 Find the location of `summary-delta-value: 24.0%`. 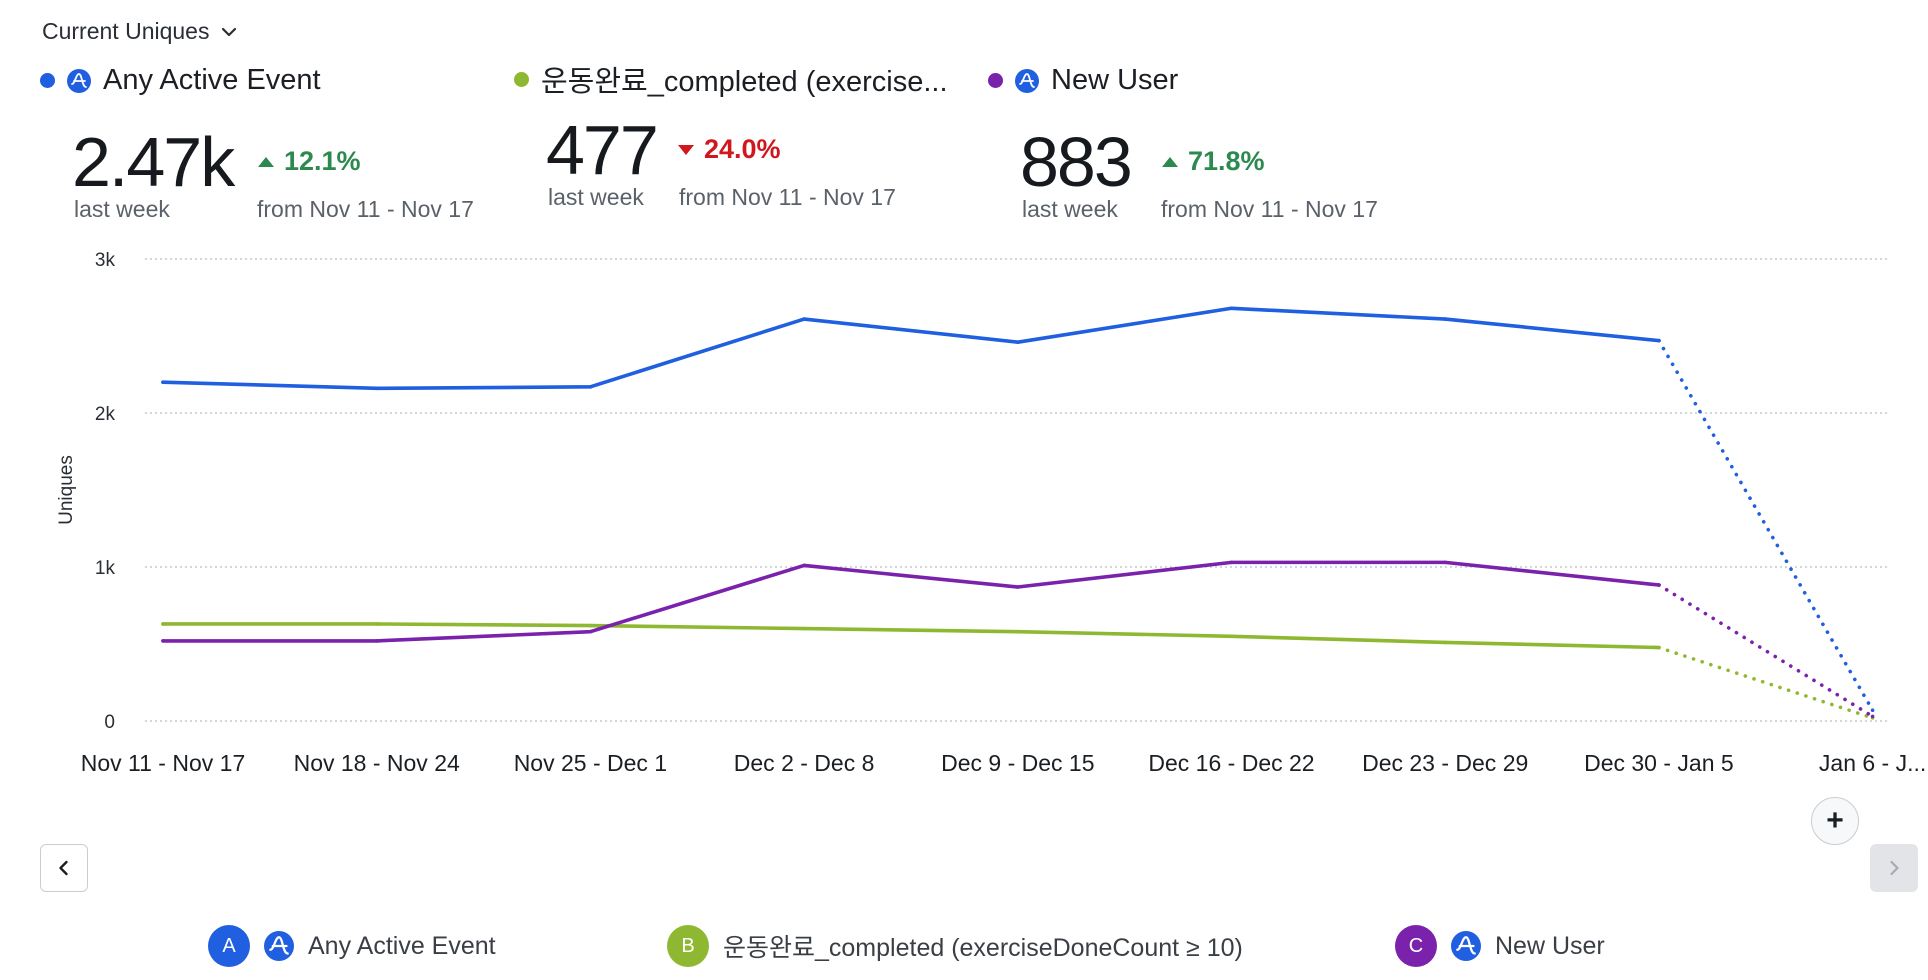

summary-delta-value: 24.0% is located at coordinates (742, 149).